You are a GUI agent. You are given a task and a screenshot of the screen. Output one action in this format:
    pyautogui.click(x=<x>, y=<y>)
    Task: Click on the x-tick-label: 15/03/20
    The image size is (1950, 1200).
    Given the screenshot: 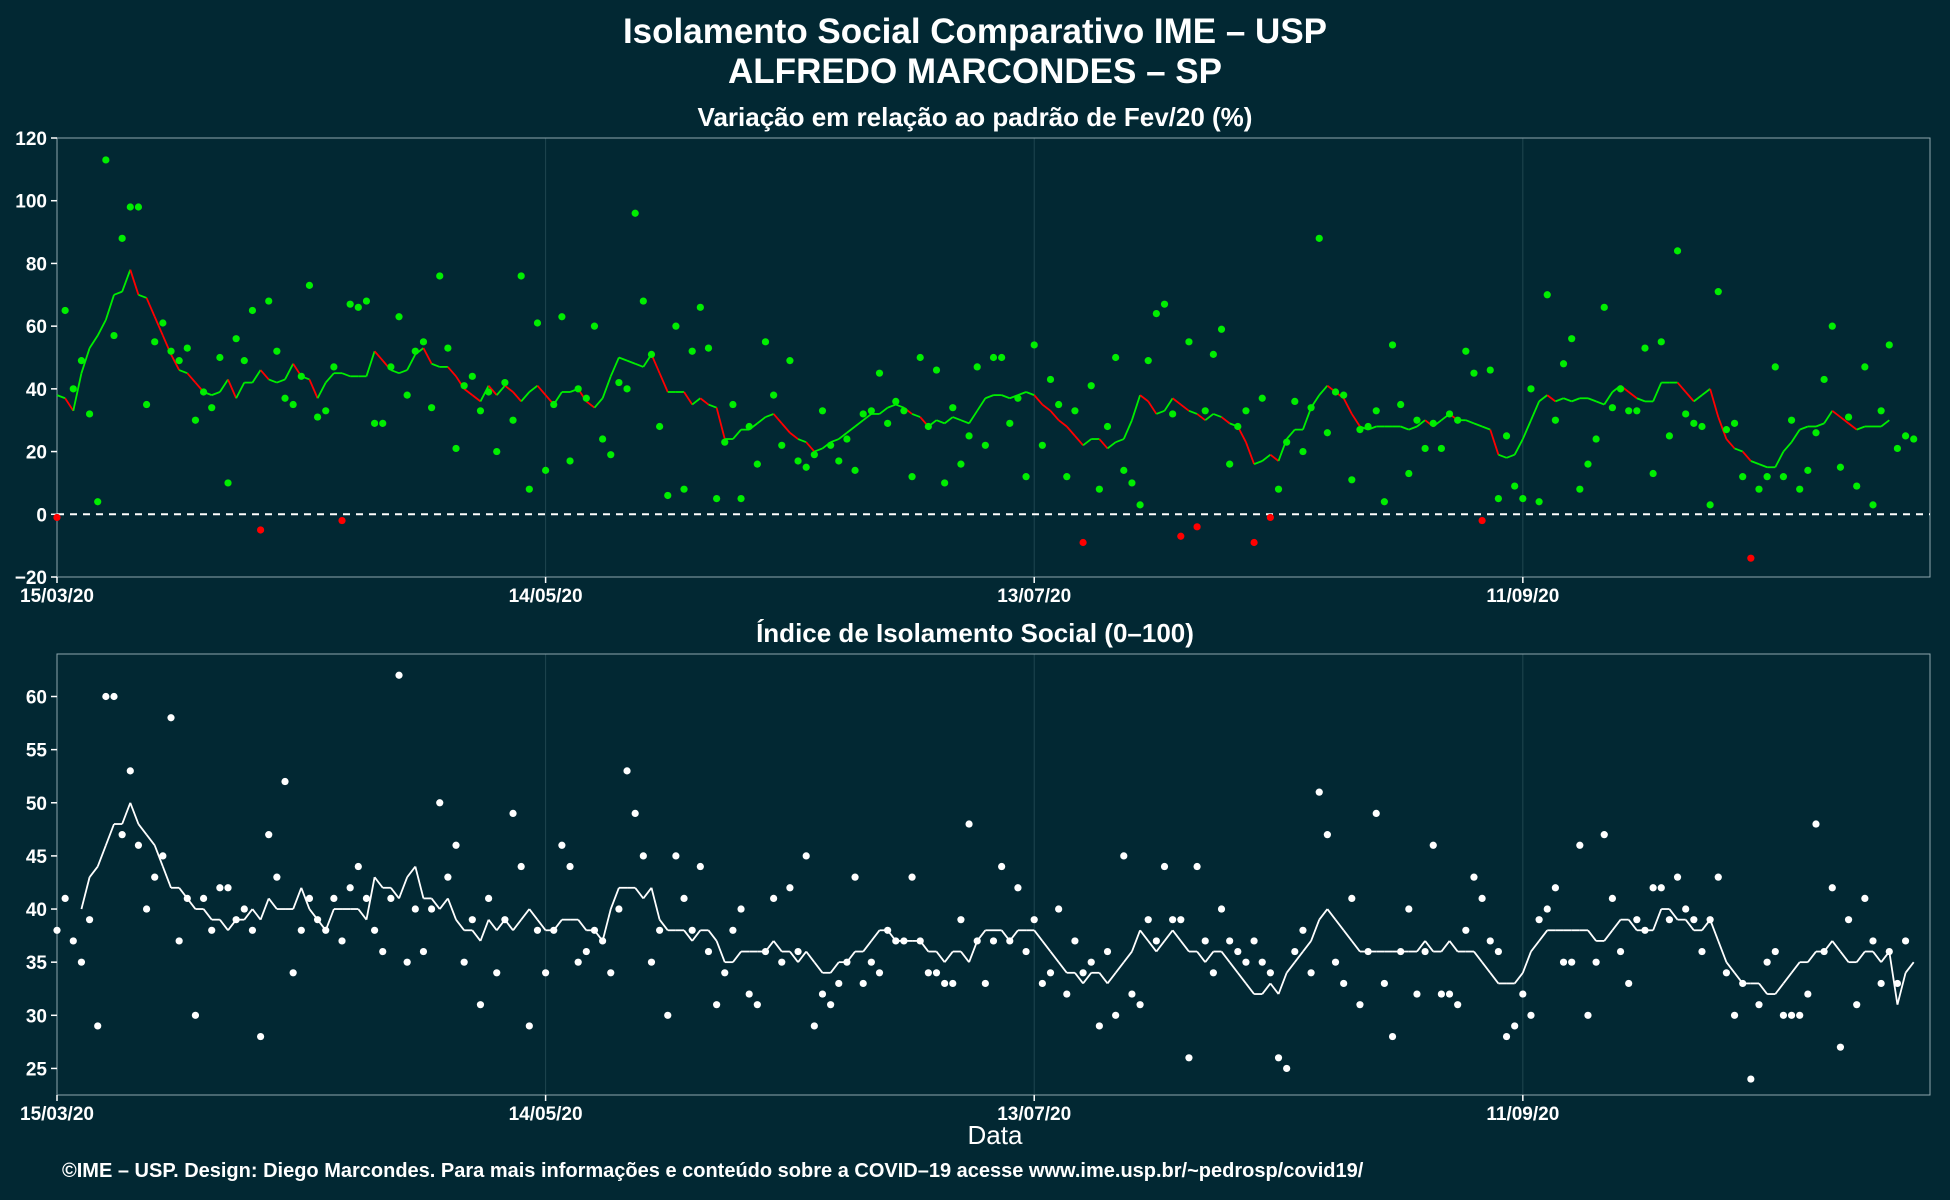 What is the action you would take?
    pyautogui.click(x=57, y=1114)
    